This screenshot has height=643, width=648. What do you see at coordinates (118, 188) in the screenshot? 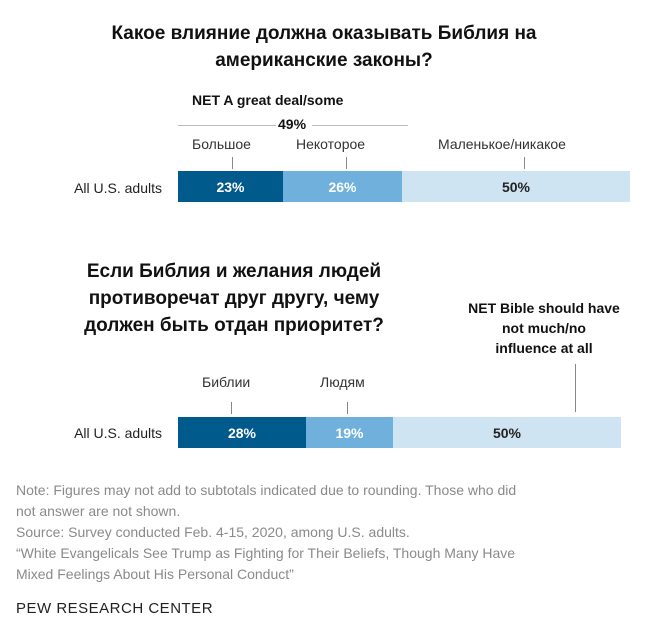
I see `chart1-row-label: All U.S. adults` at bounding box center [118, 188].